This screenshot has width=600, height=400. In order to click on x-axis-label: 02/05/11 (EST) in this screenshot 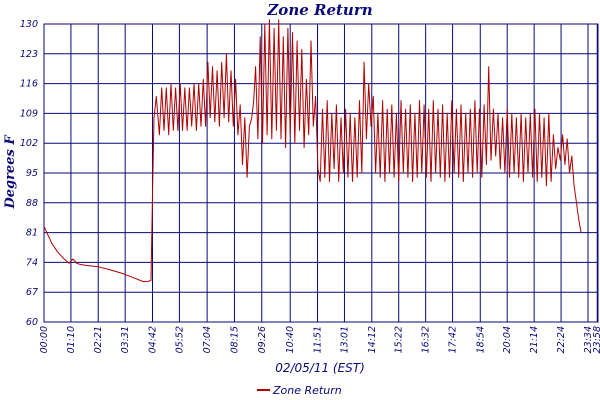, I will do `click(320, 368)`.